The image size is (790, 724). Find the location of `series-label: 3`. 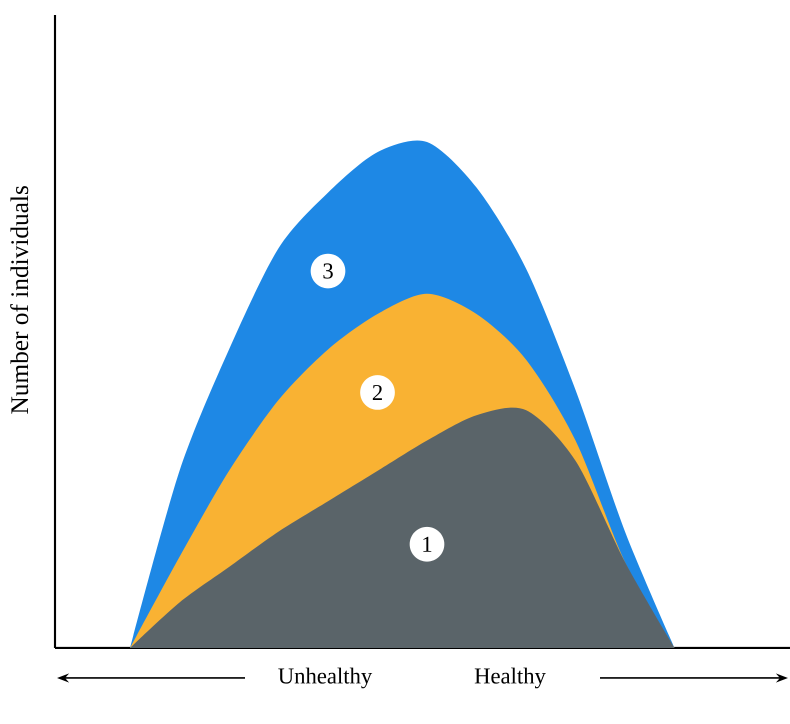

series-label: 3 is located at coordinates (328, 271).